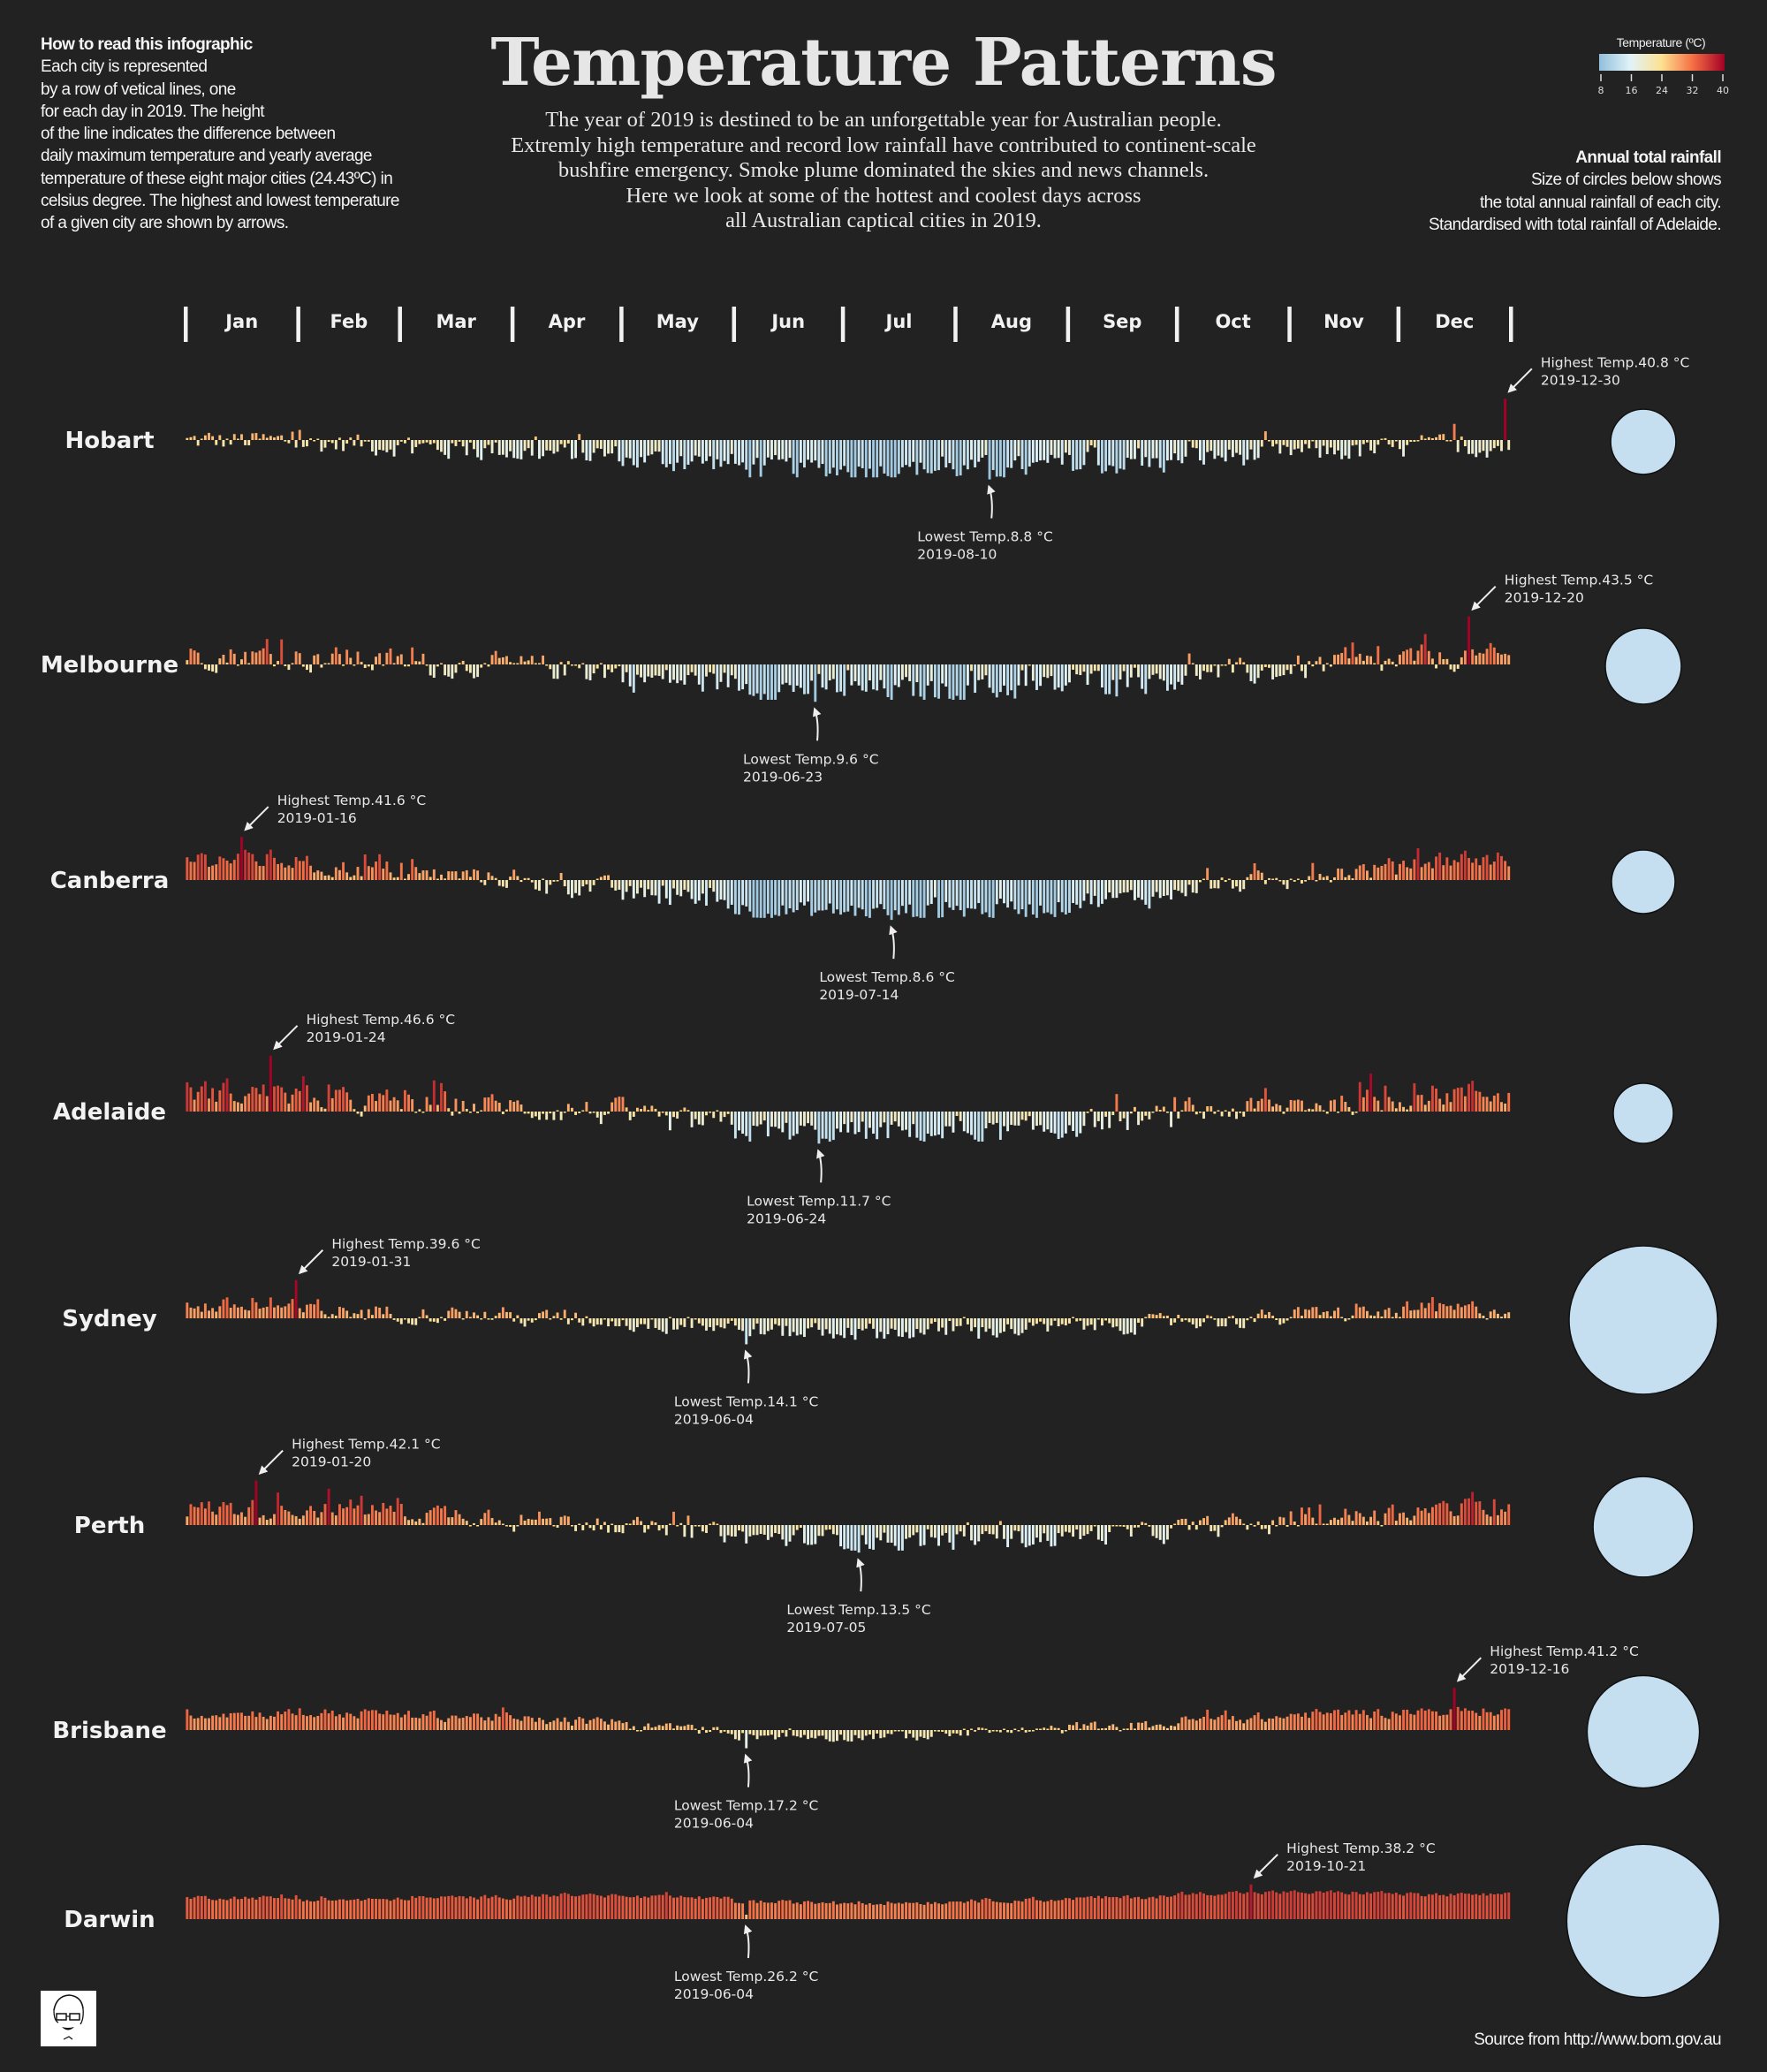 This screenshot has width=1767, height=2072. I want to click on rainfall-circle, so click(1643, 1527).